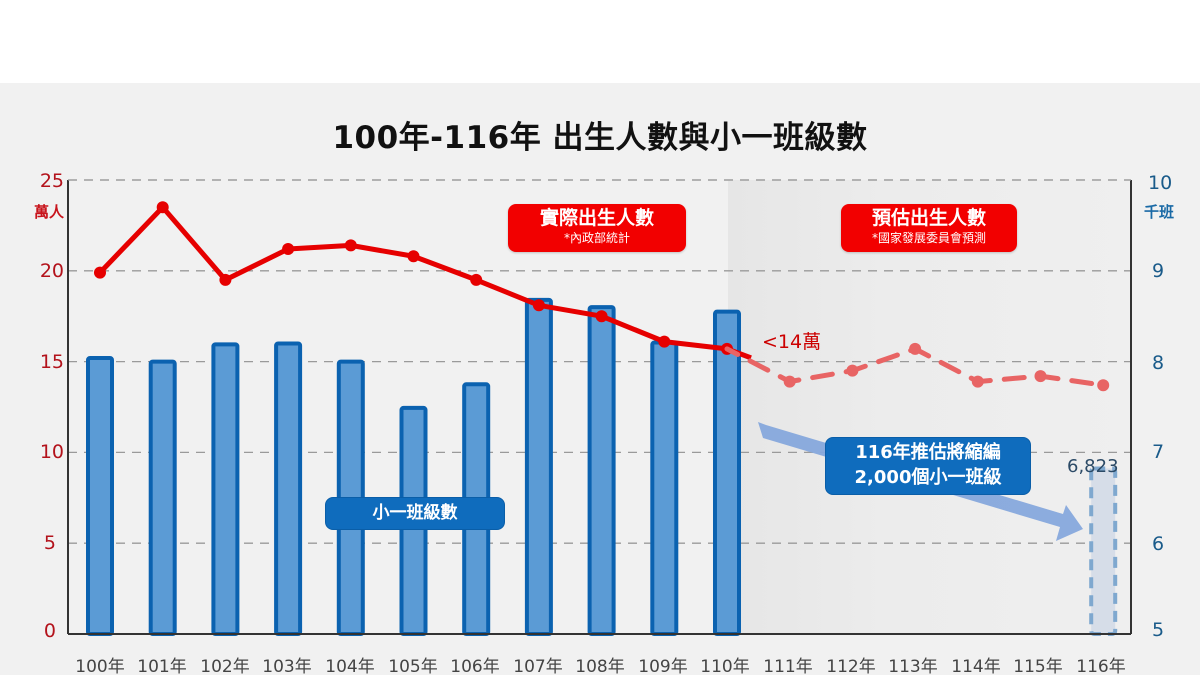 This screenshot has width=1200, height=677. I want to click on actual-births-line, so click(425, 282).